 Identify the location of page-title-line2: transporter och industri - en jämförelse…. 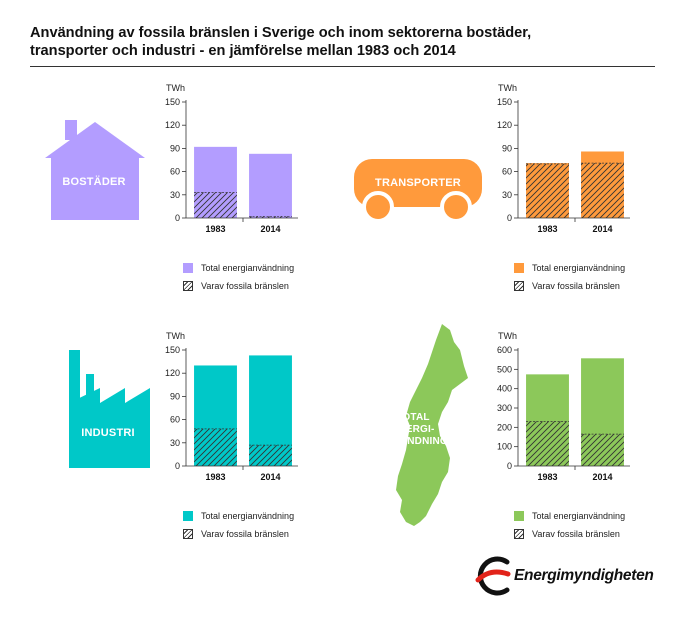
(243, 51).